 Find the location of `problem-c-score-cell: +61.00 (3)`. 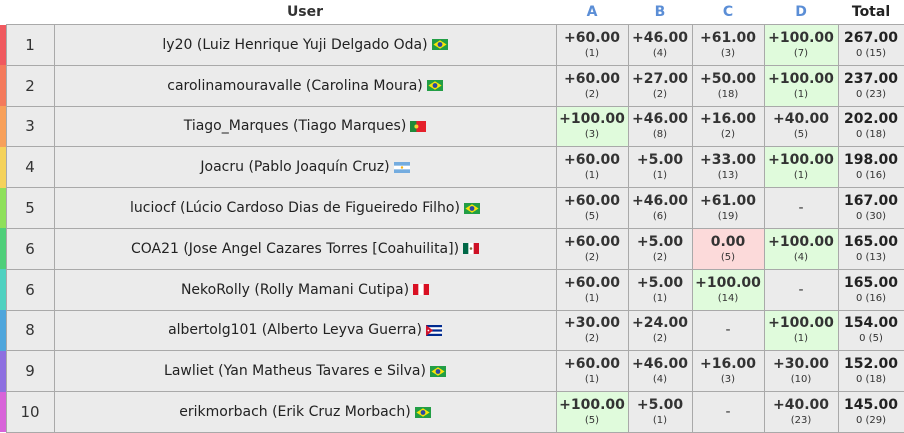

problem-c-score-cell: +61.00 (3) is located at coordinates (728, 45).